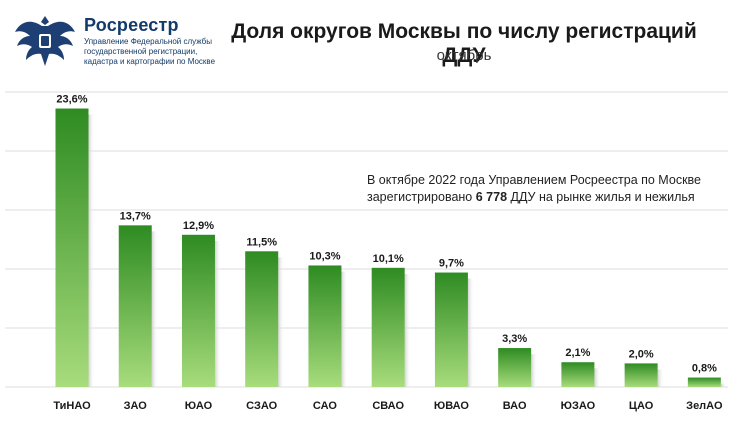 The width and height of the screenshot is (750, 423). Describe the element at coordinates (577, 353) in the screenshot. I see `bar-value-label: 2,1%` at that location.